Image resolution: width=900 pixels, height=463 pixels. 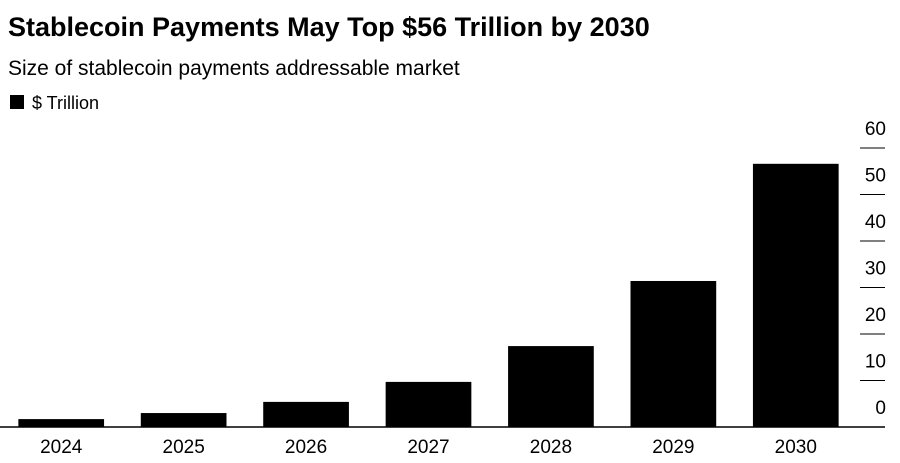 What do you see at coordinates (796, 447) in the screenshot?
I see `x-tick-label: 2030` at bounding box center [796, 447].